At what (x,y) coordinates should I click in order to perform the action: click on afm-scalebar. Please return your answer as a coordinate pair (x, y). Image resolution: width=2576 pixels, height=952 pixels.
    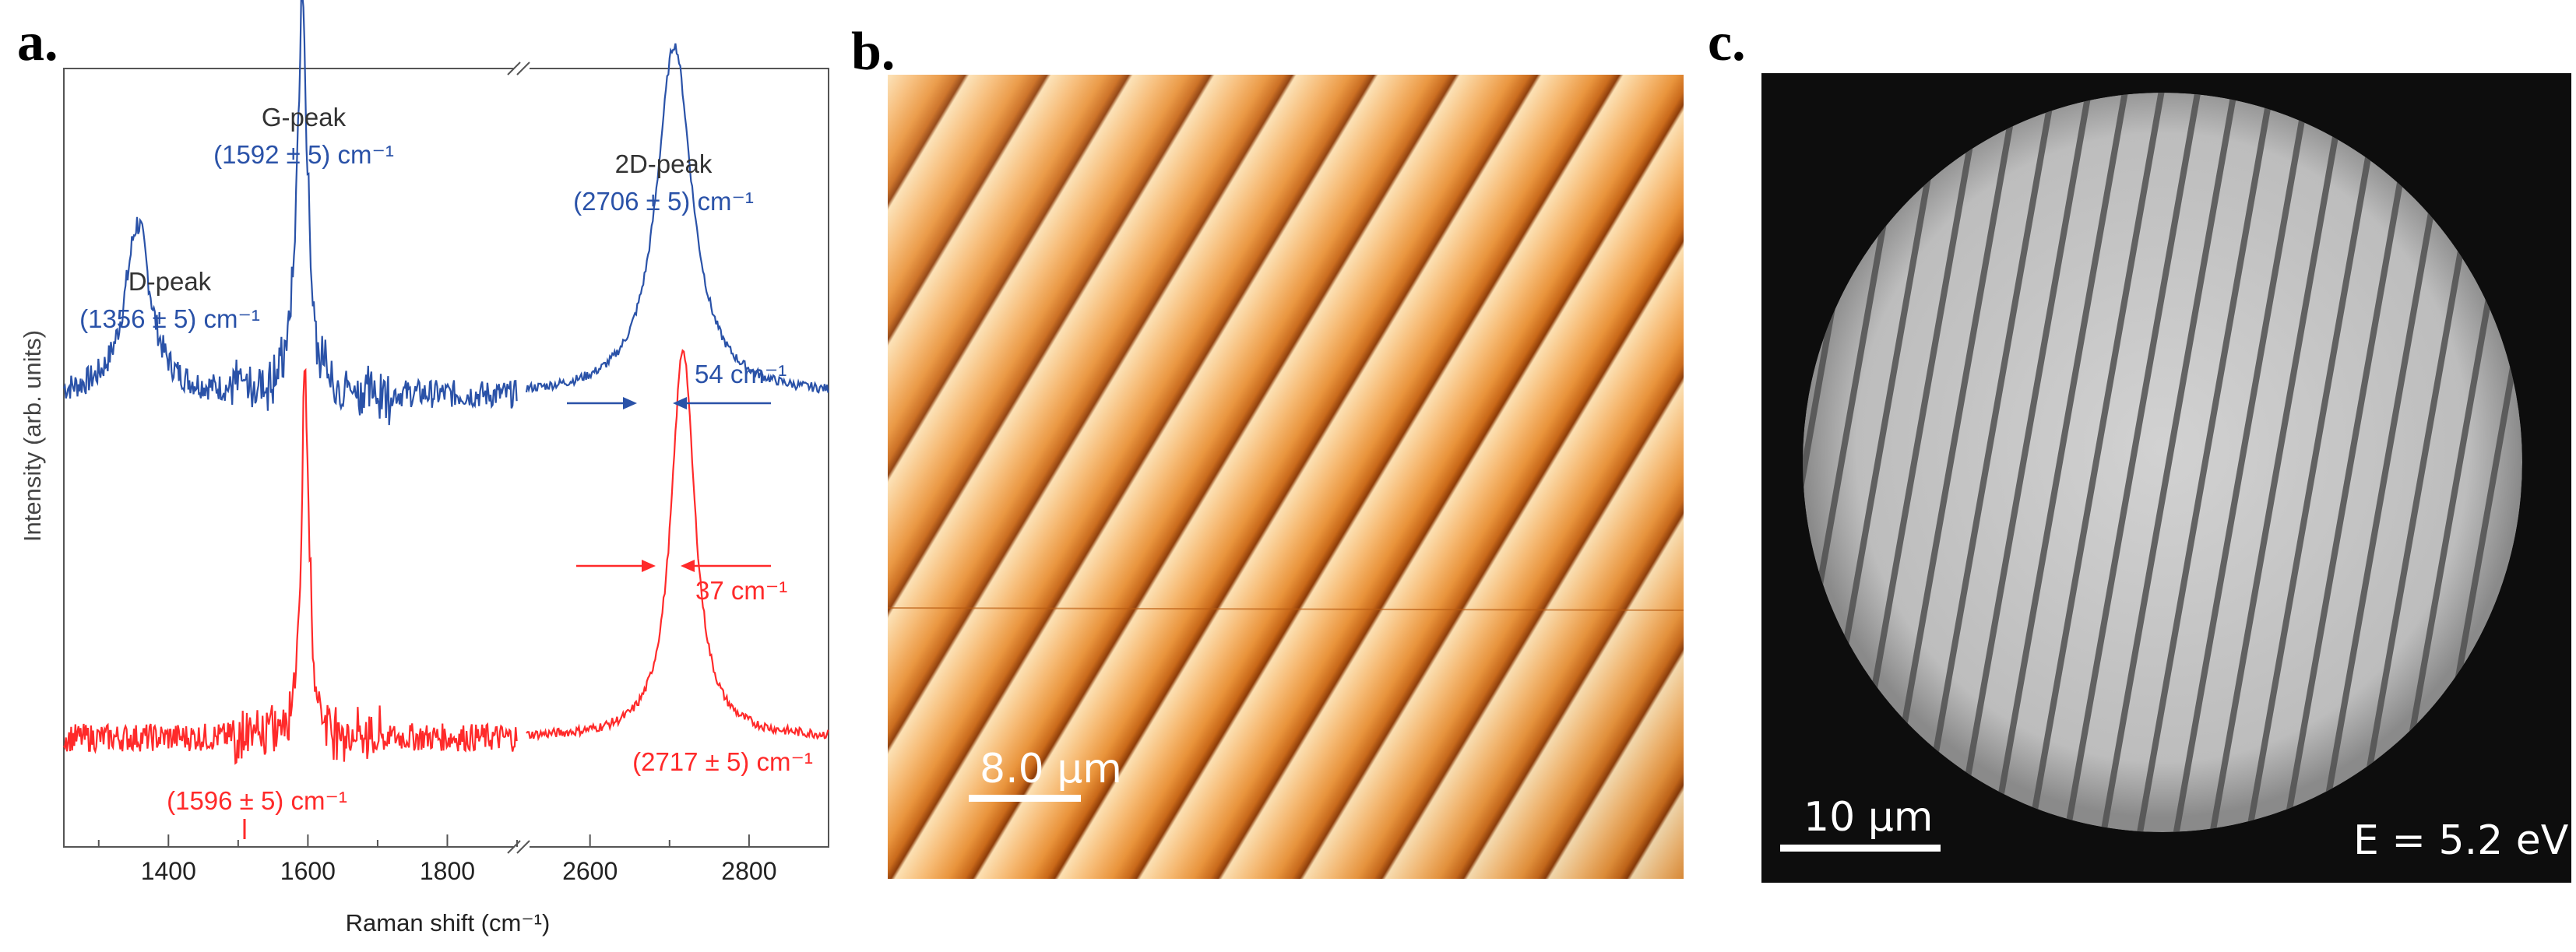
    Looking at the image, I should click on (1025, 798).